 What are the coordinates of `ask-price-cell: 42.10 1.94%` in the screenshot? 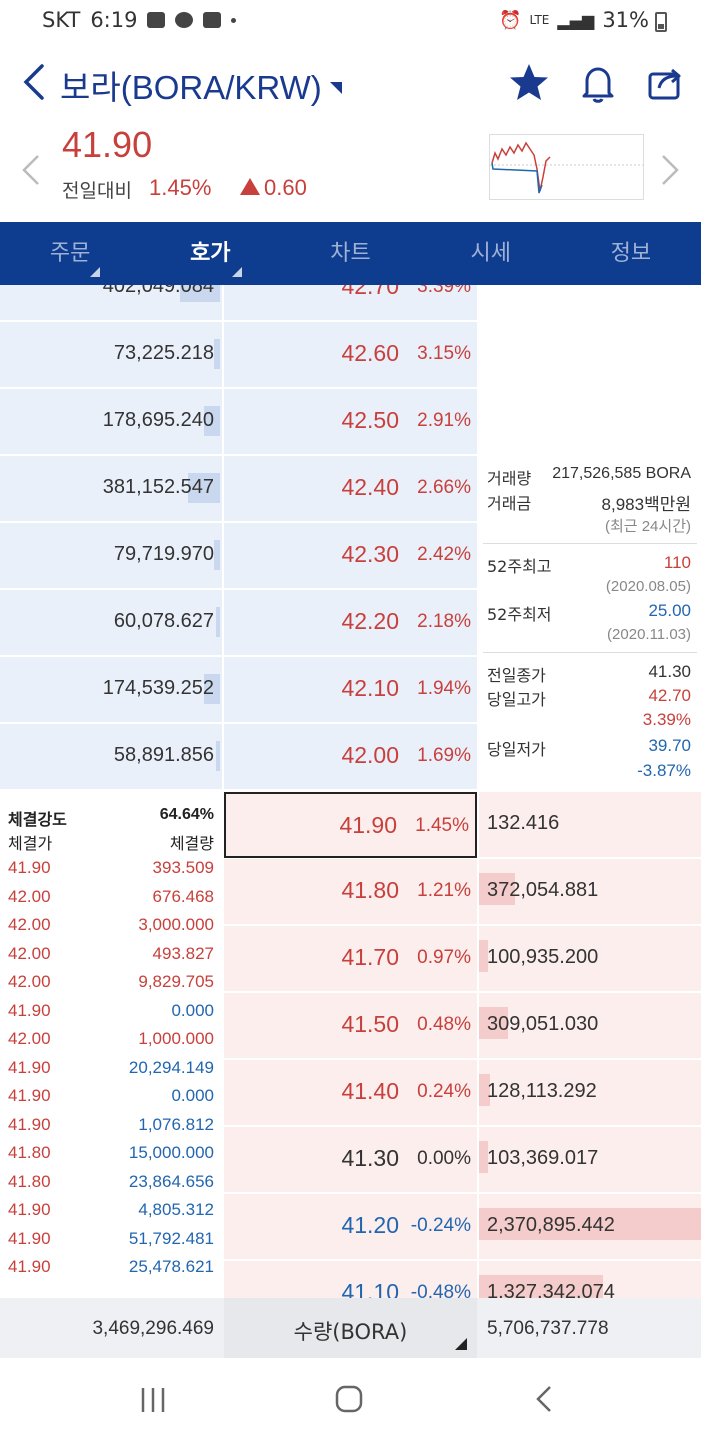 It's located at (350, 690).